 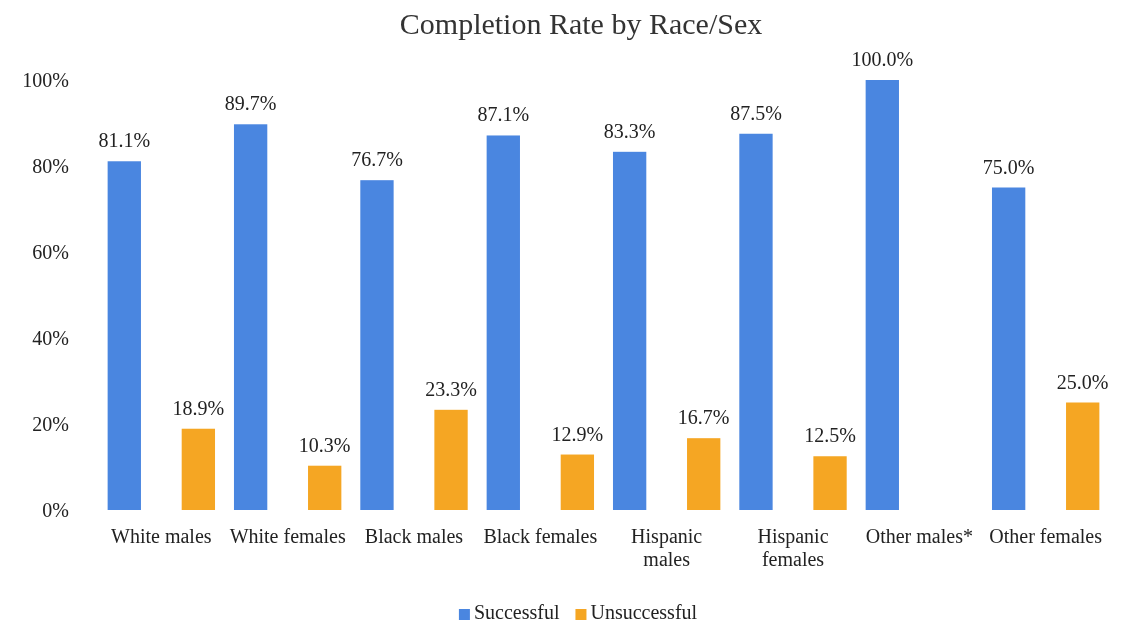 I want to click on x-tick-label: Hispanic females, so click(x=793, y=547).